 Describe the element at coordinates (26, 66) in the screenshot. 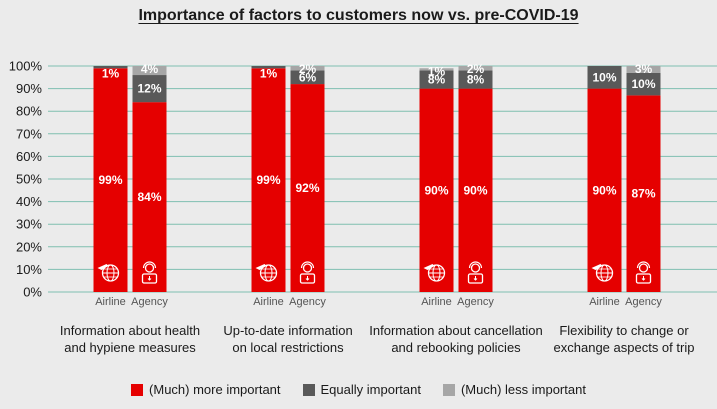

I see `y-tick-label: 100%` at that location.